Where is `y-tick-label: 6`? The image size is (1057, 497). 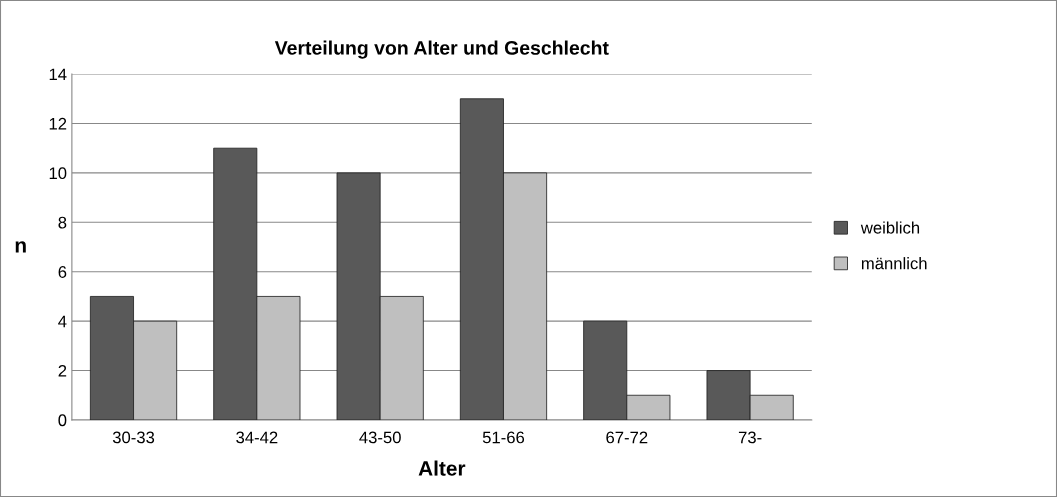
y-tick-label: 6 is located at coordinates (62, 272).